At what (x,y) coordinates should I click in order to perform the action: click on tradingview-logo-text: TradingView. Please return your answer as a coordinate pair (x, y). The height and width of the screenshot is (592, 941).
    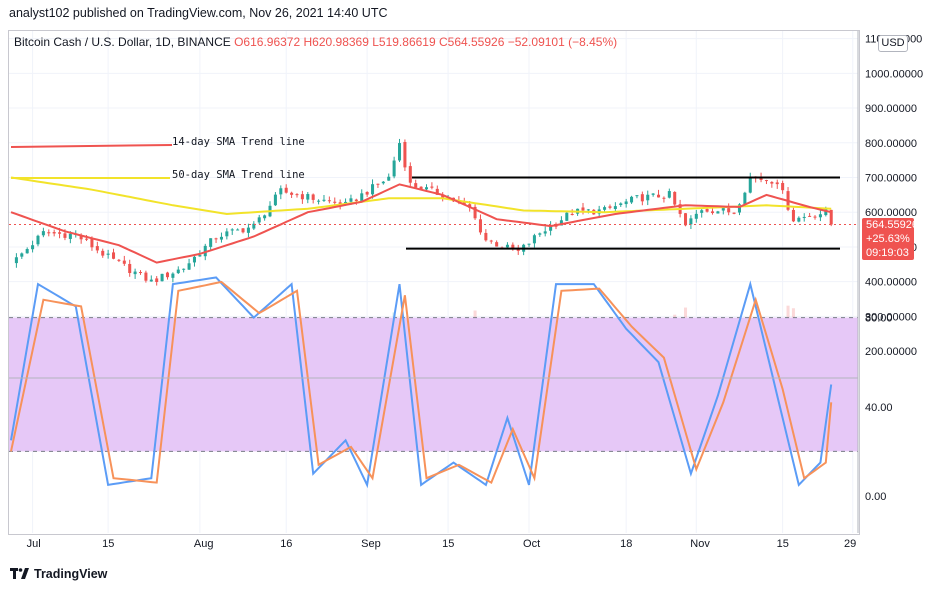
    Looking at the image, I should click on (71, 574).